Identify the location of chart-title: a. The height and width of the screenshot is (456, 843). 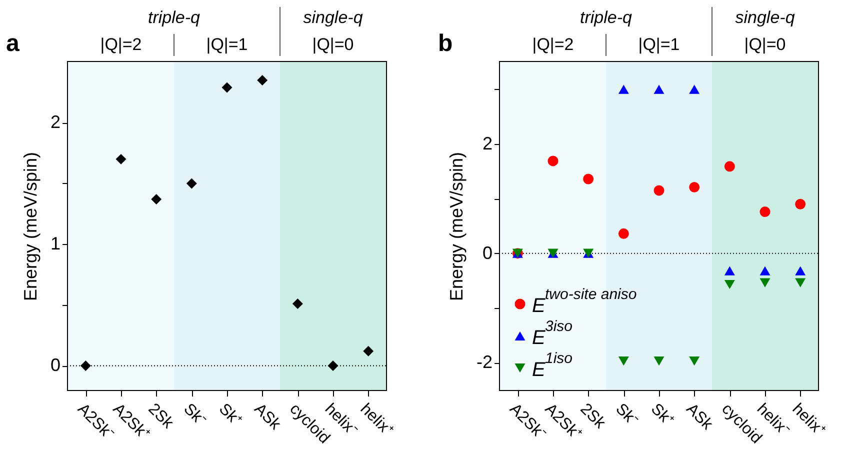
(13, 43).